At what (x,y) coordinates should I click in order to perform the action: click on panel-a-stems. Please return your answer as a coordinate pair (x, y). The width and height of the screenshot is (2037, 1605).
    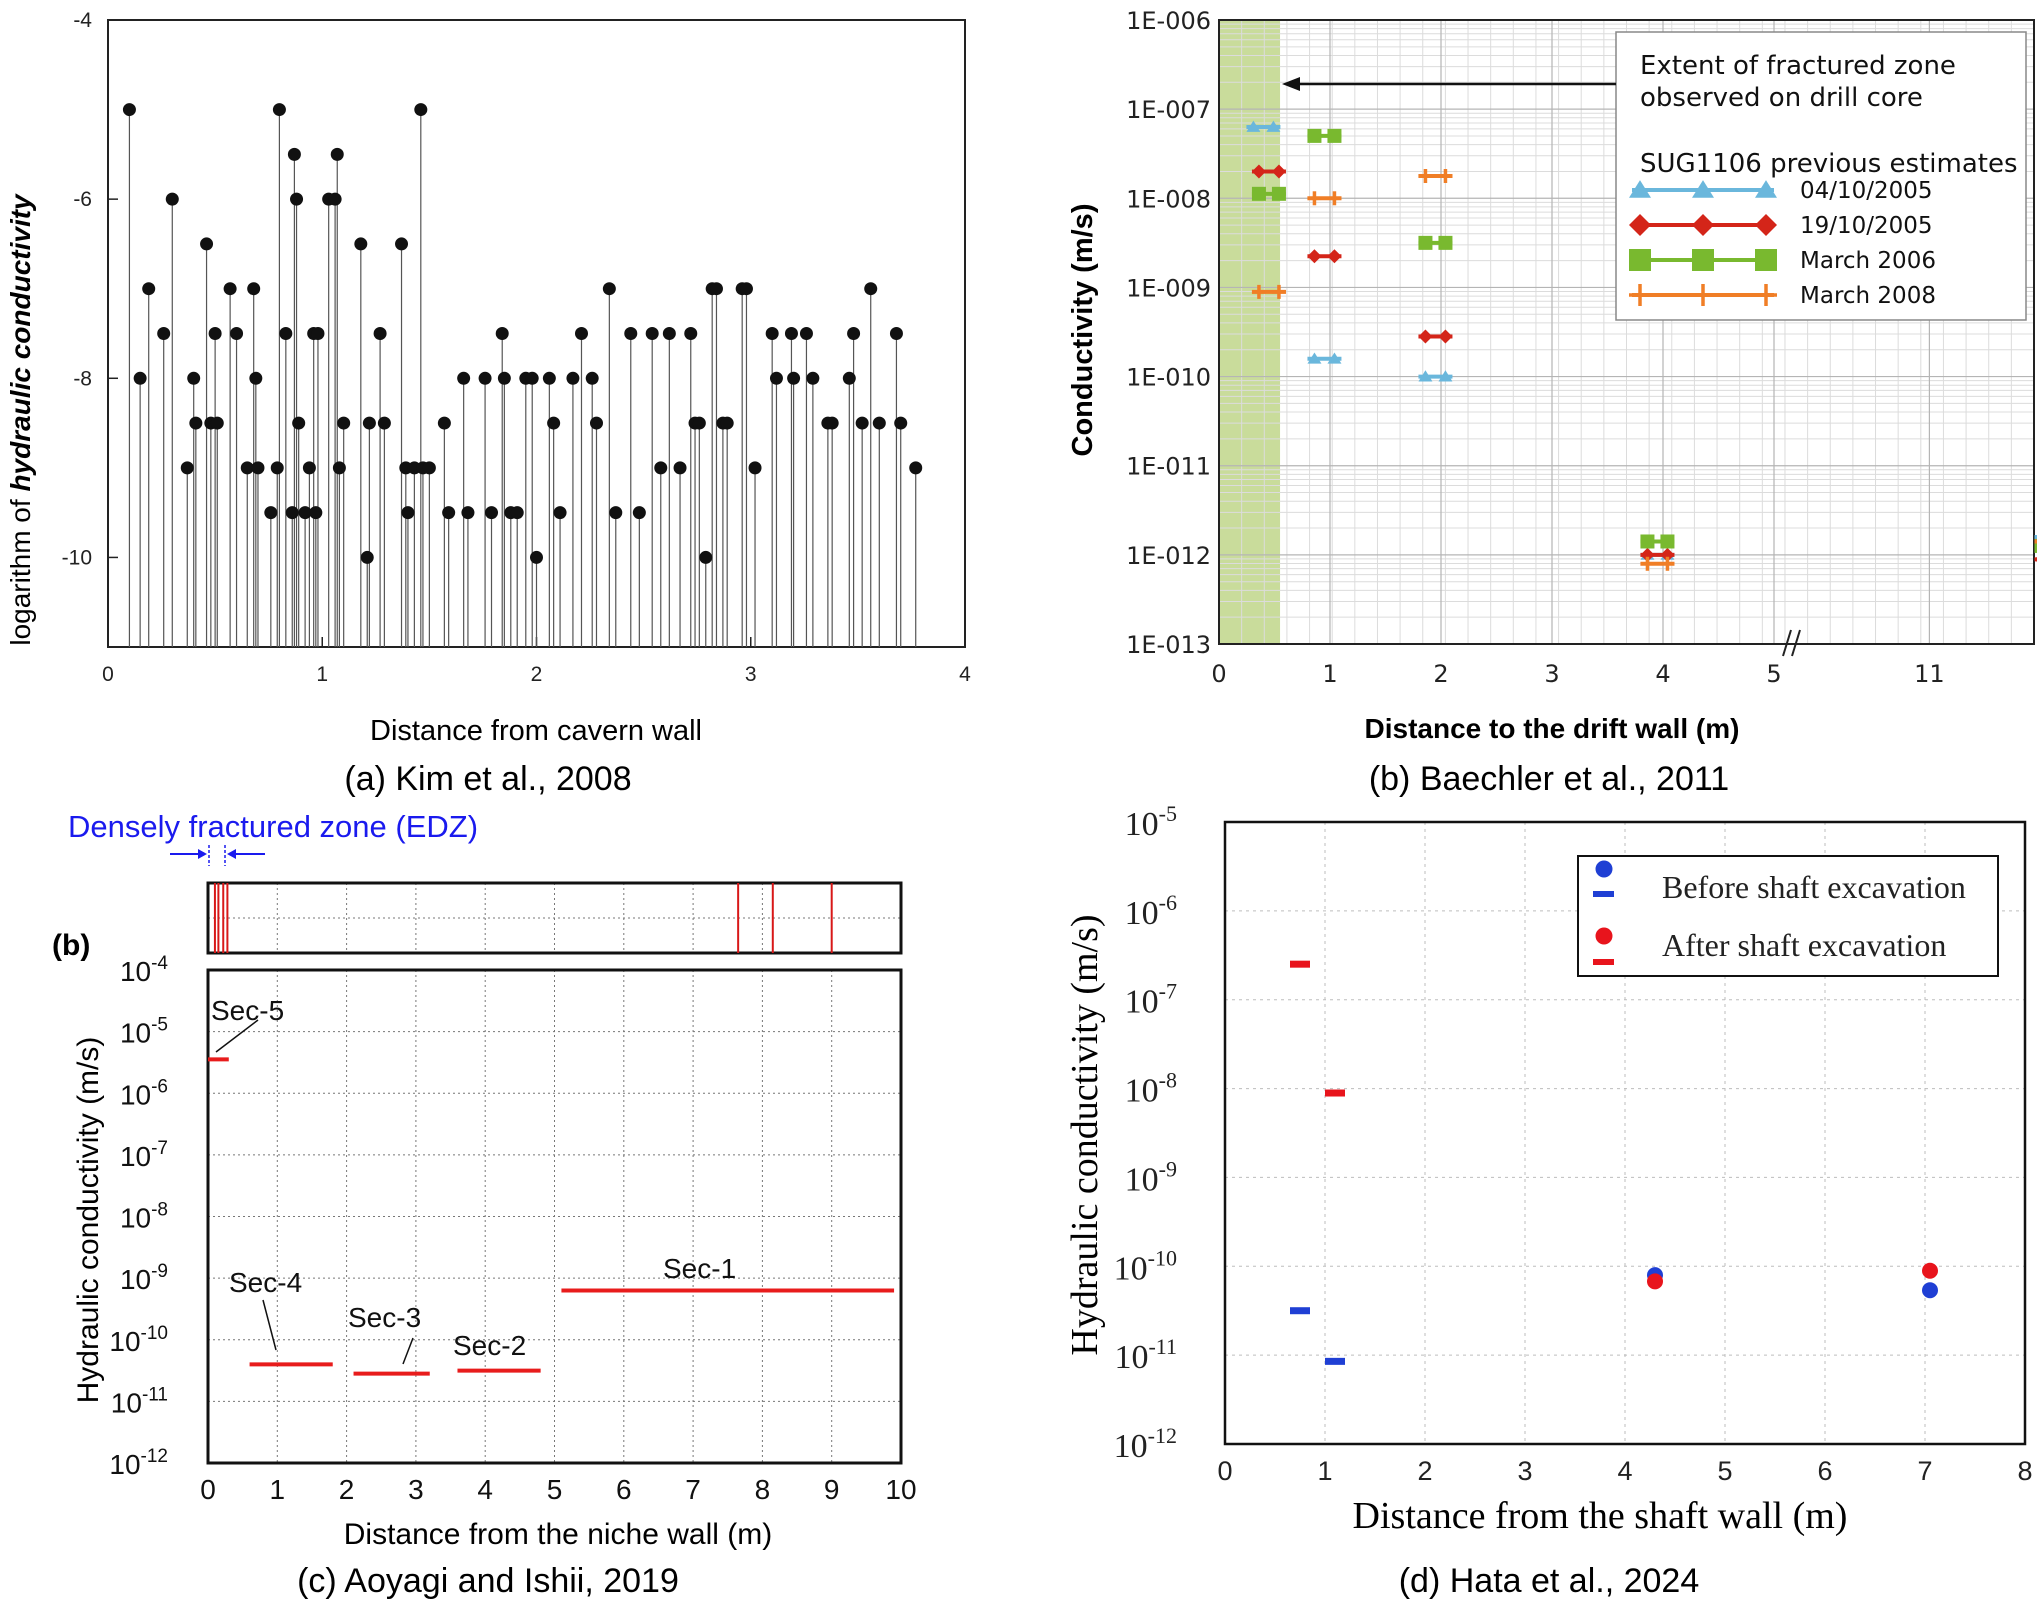
    Looking at the image, I should click on (522, 378).